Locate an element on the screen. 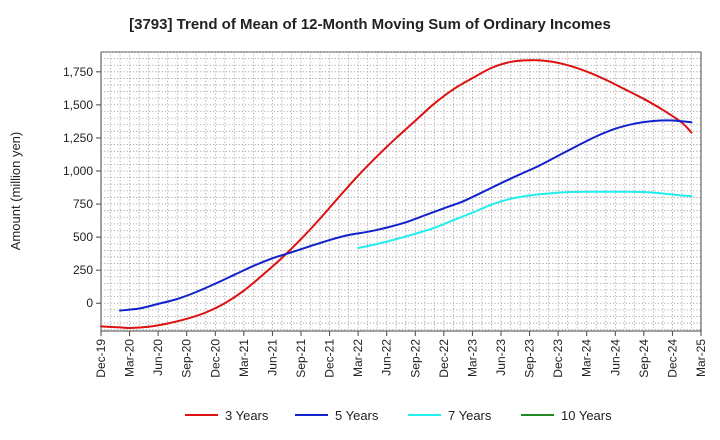 Image resolution: width=720 pixels, height=440 pixels. x-tick-label: Dec-22 is located at coordinates (444, 358).